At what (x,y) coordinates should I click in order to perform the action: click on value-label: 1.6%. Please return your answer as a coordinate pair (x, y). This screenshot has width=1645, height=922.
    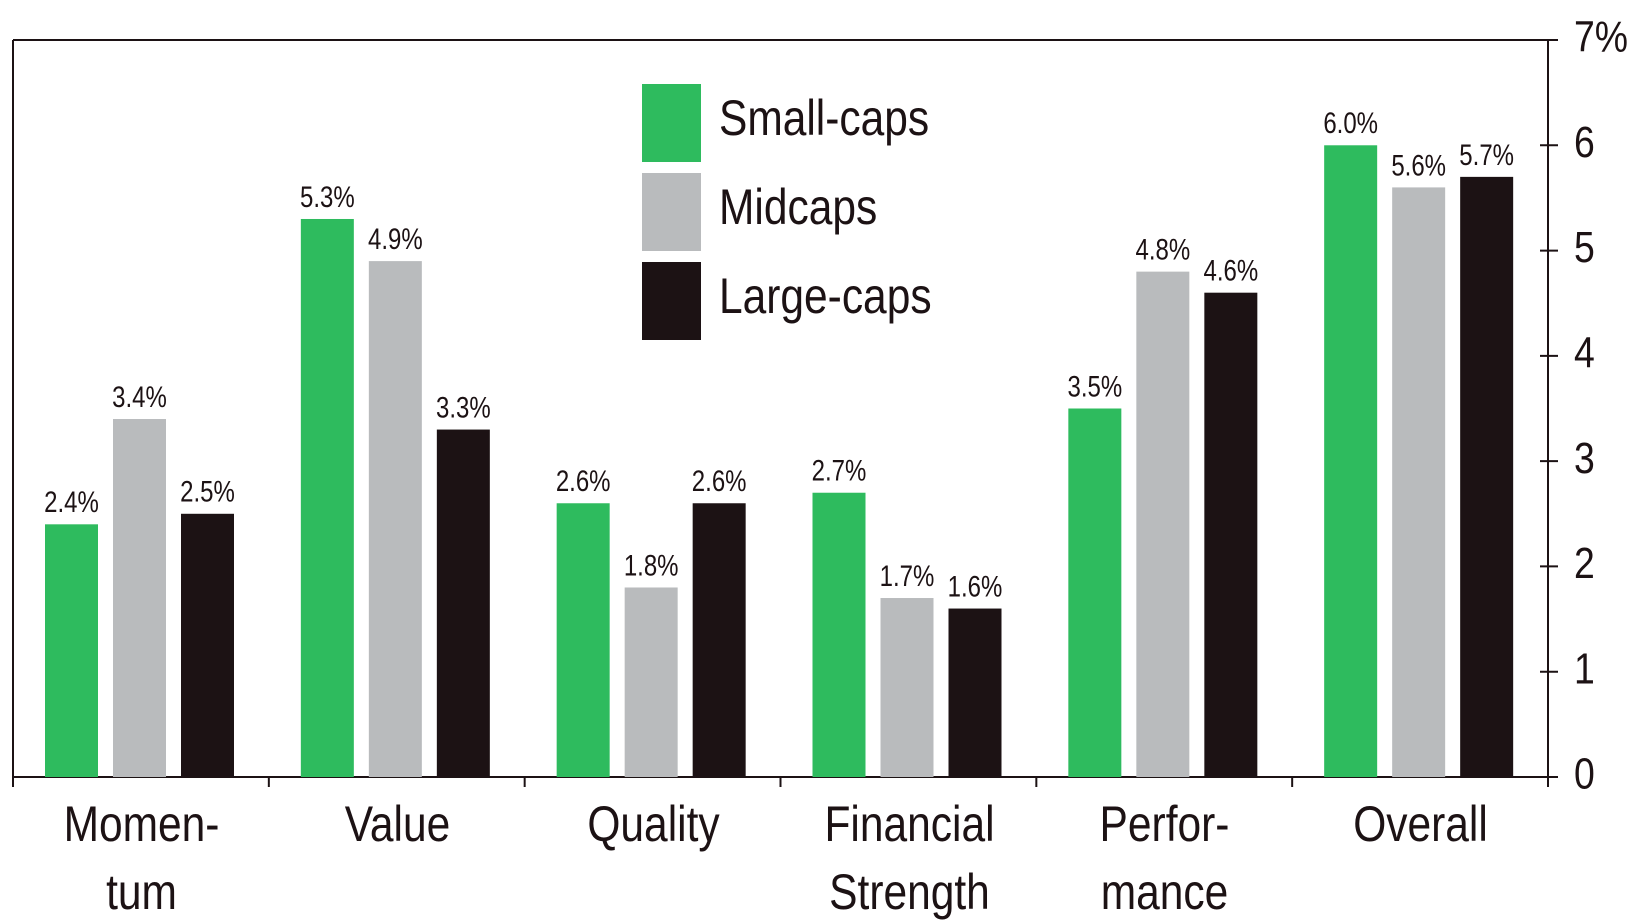
    Looking at the image, I should click on (975, 586).